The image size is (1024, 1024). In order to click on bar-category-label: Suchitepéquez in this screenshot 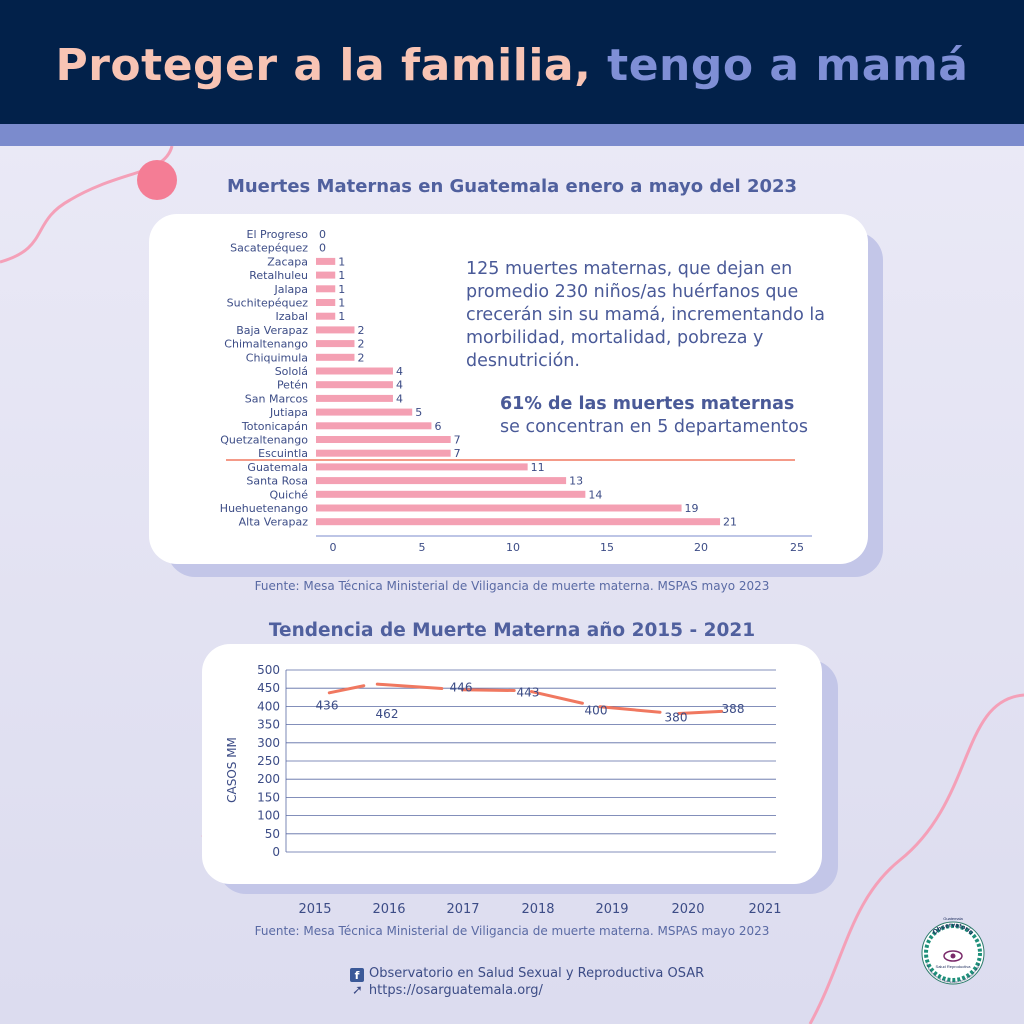, I will do `click(268, 303)`.